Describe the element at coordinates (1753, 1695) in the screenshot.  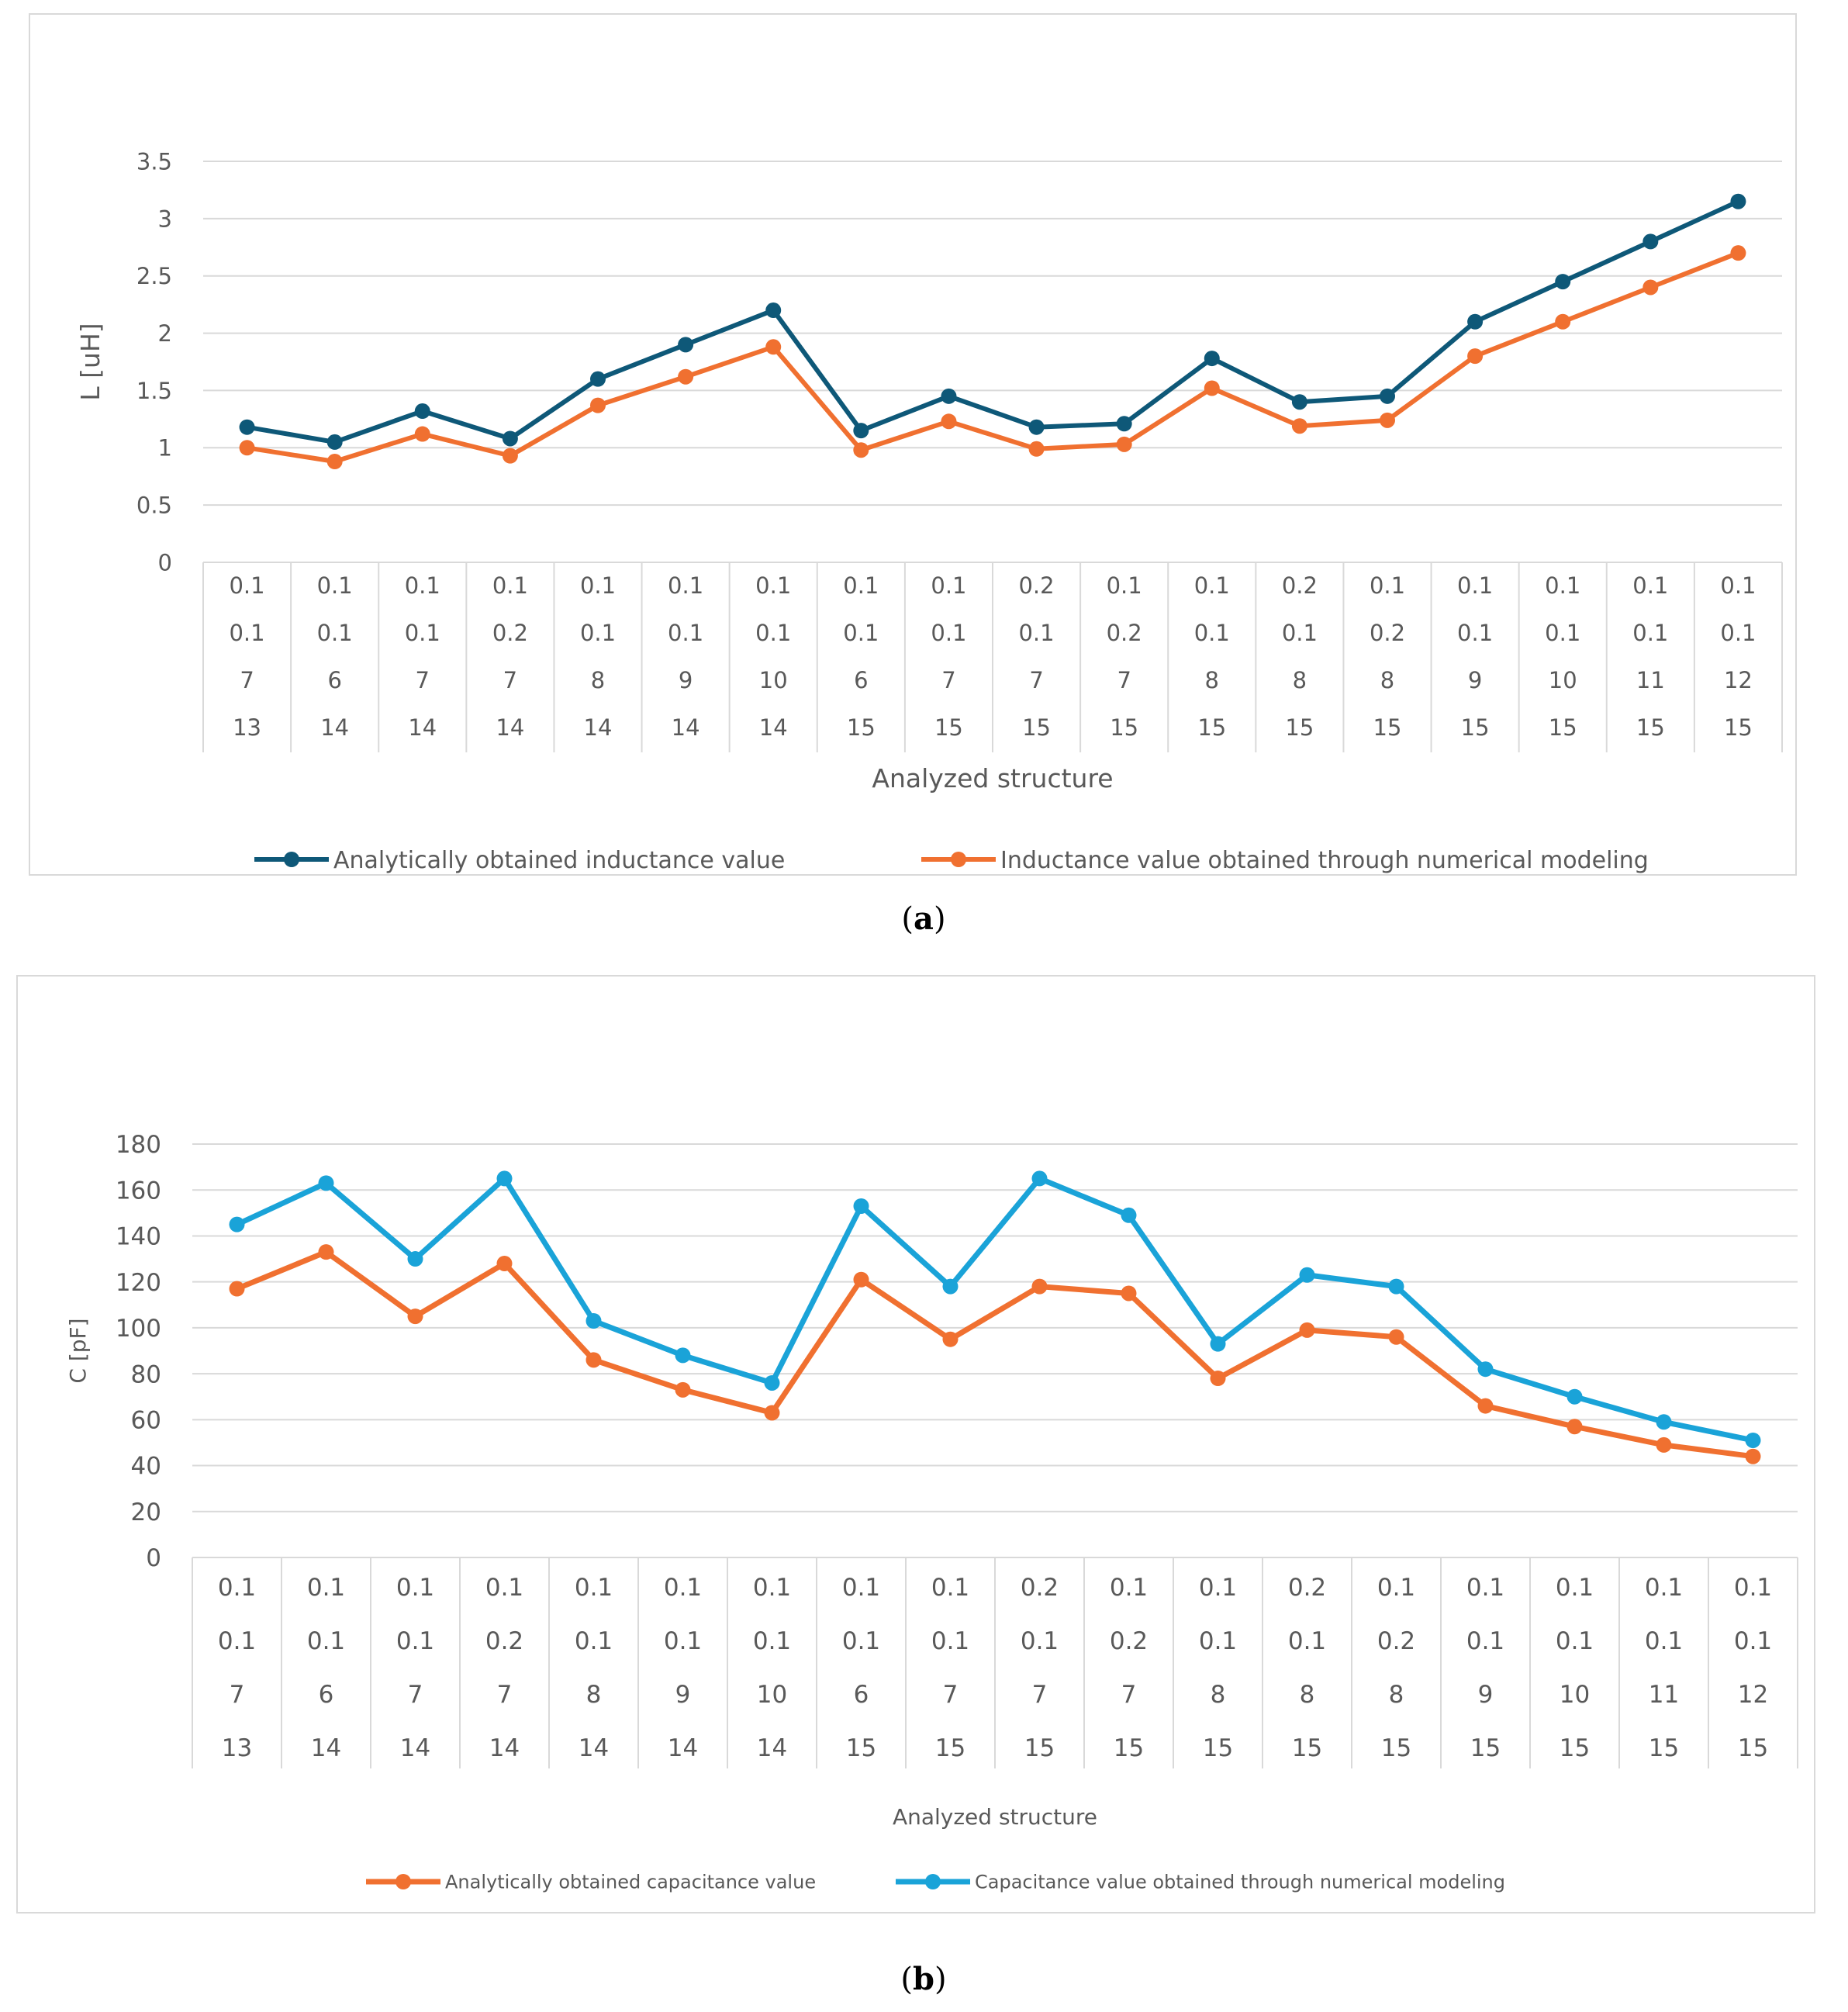
I see `x-tick-label: 12` at that location.